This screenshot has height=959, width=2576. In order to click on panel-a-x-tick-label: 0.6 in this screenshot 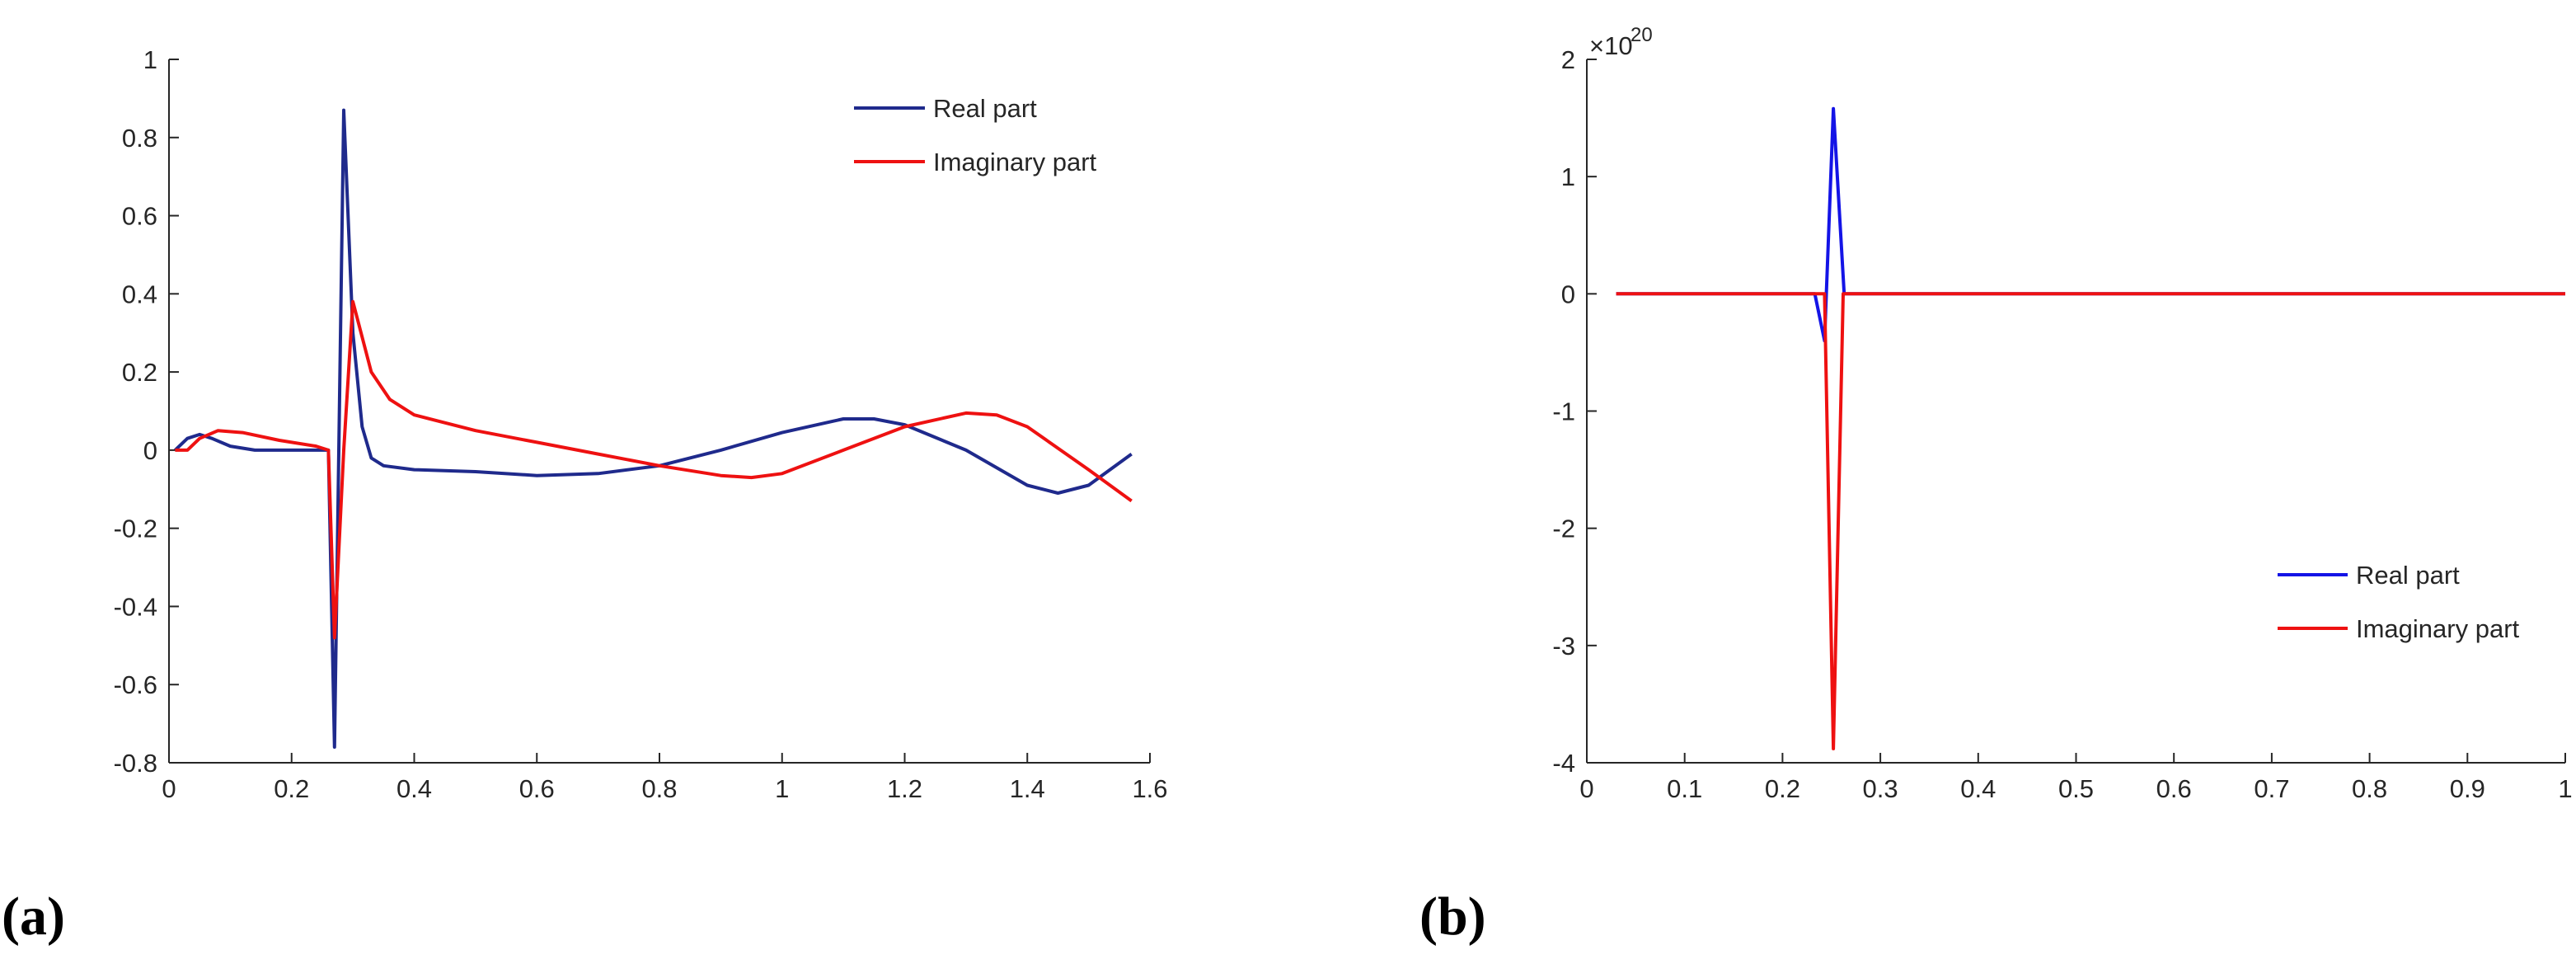, I will do `click(537, 788)`.